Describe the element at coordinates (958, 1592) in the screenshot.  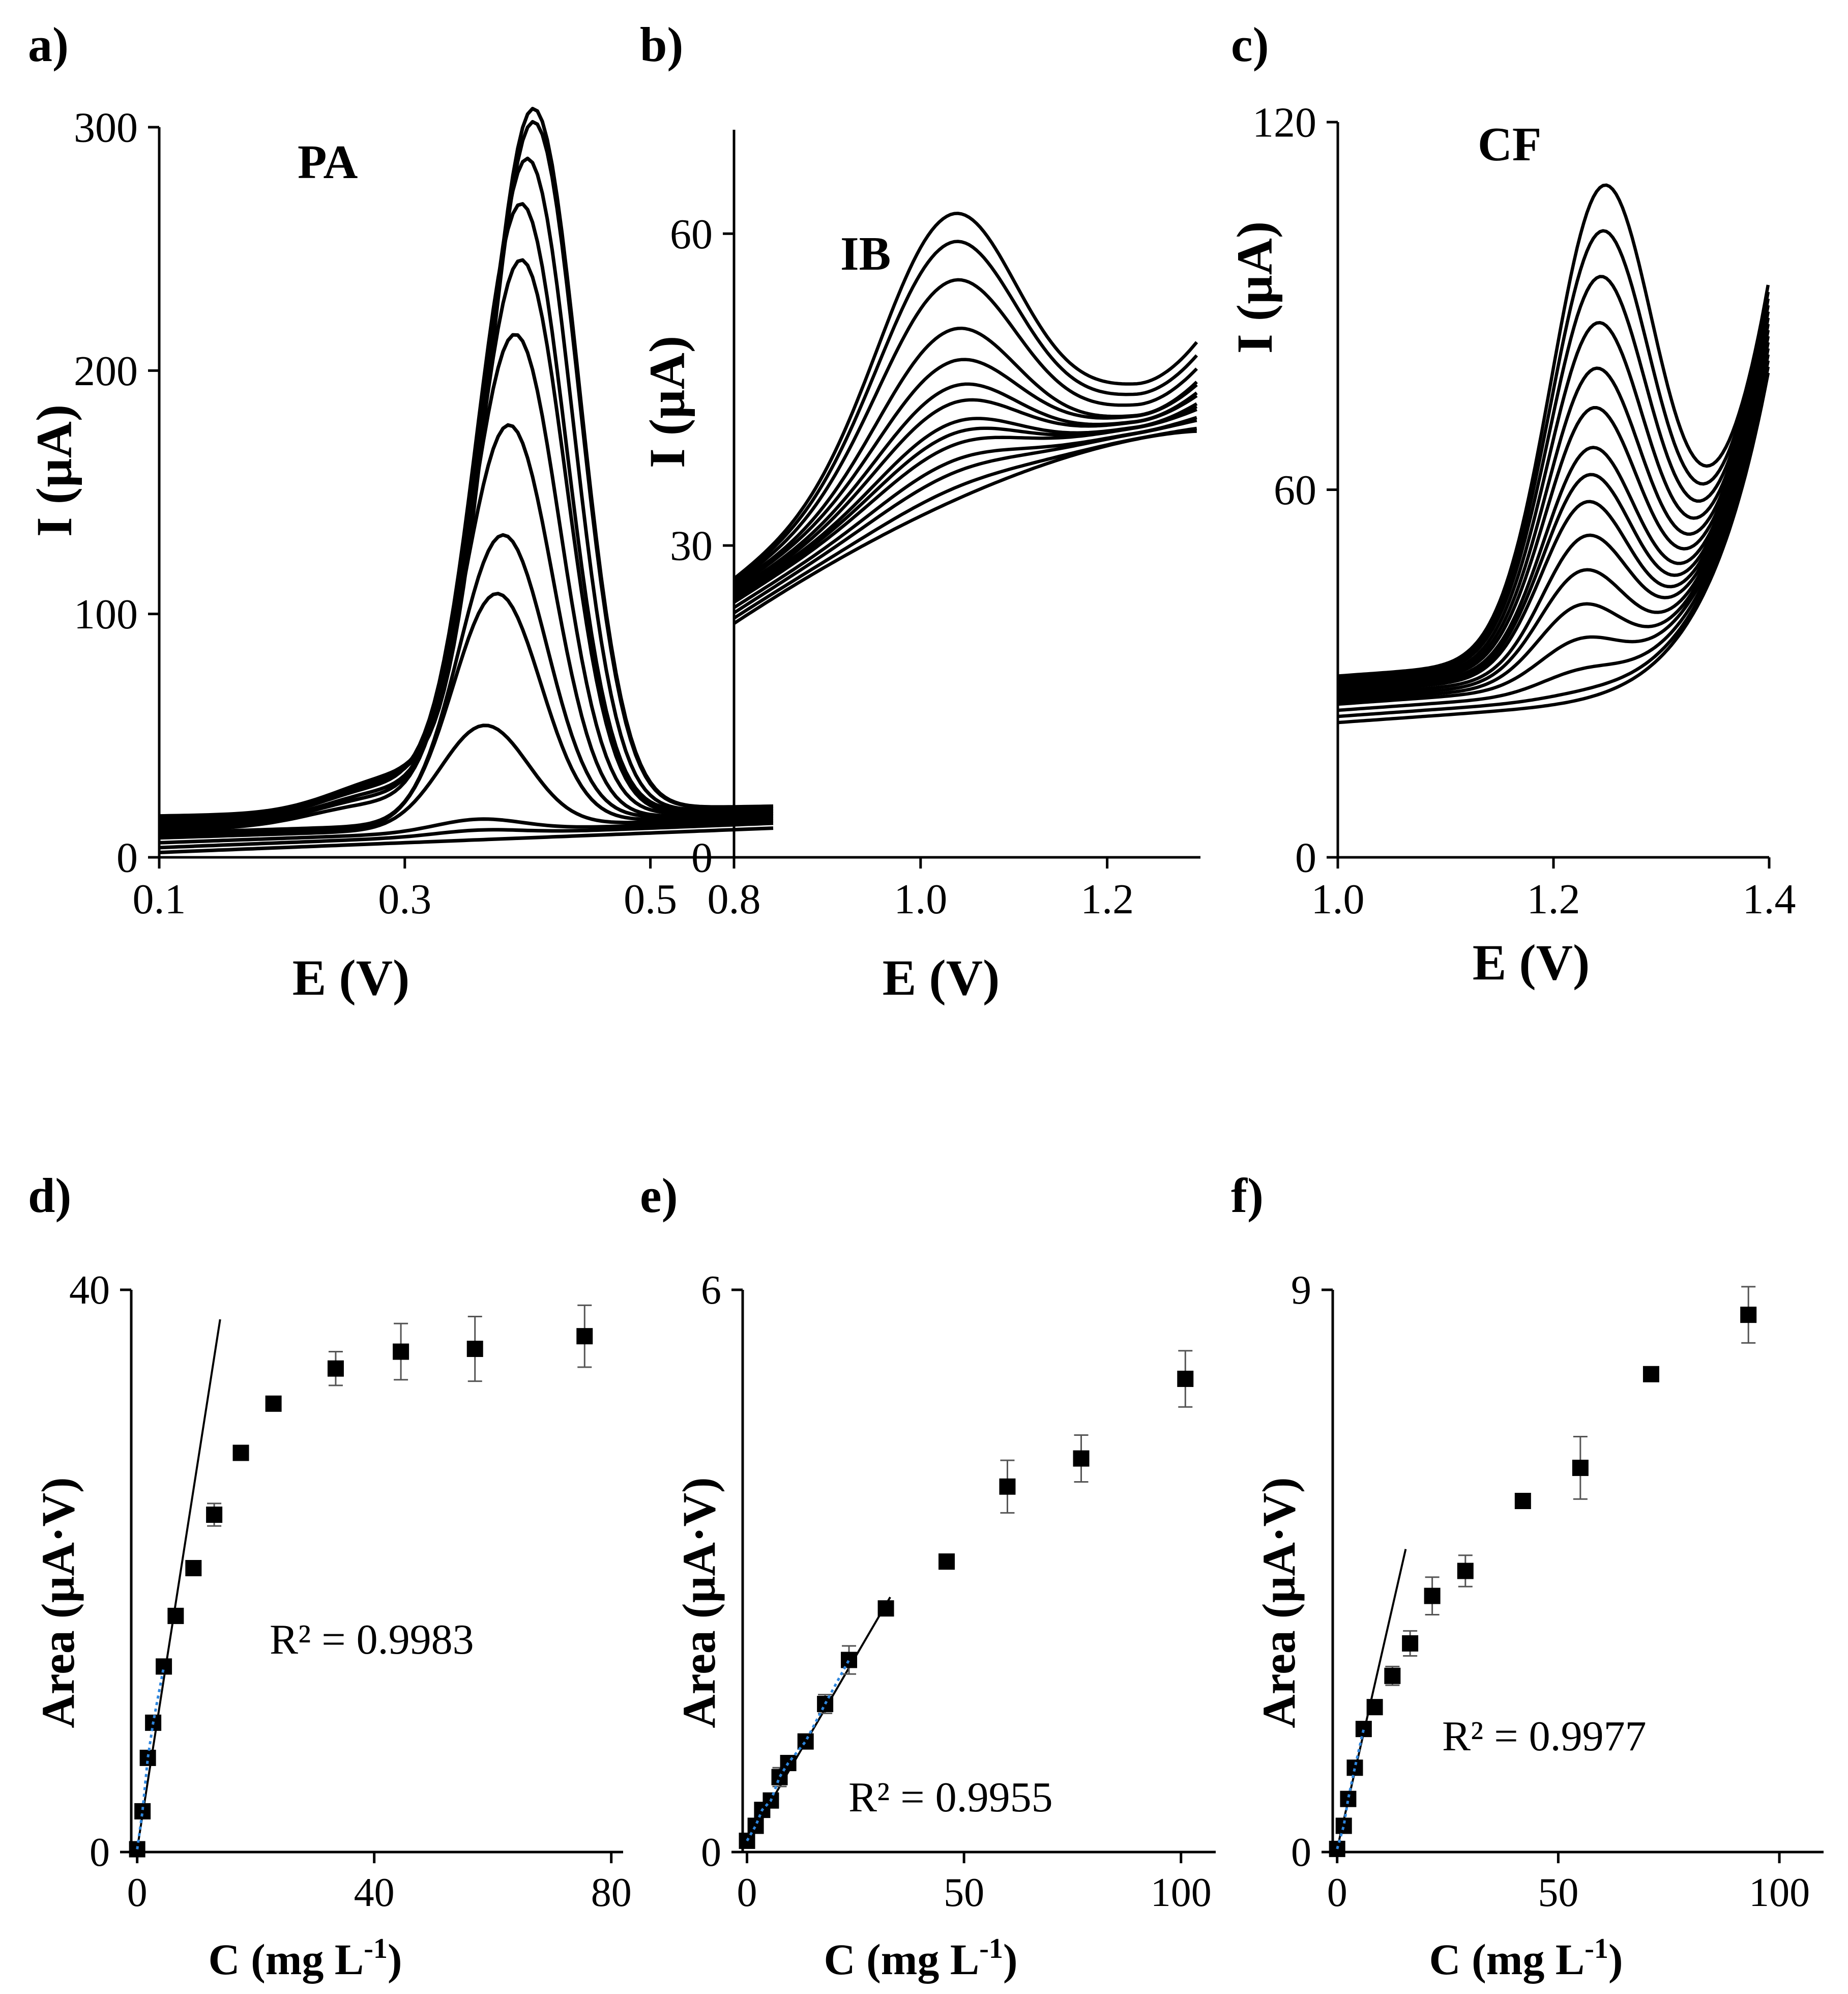
I see `chart-e: 0 50 100 0 6` at that location.